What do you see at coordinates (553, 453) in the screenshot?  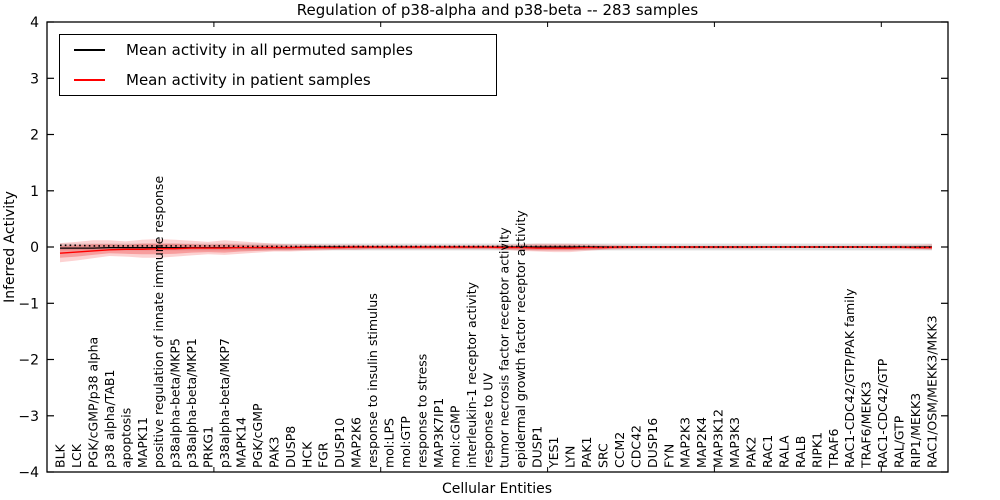 I see `category-label: YES1` at bounding box center [553, 453].